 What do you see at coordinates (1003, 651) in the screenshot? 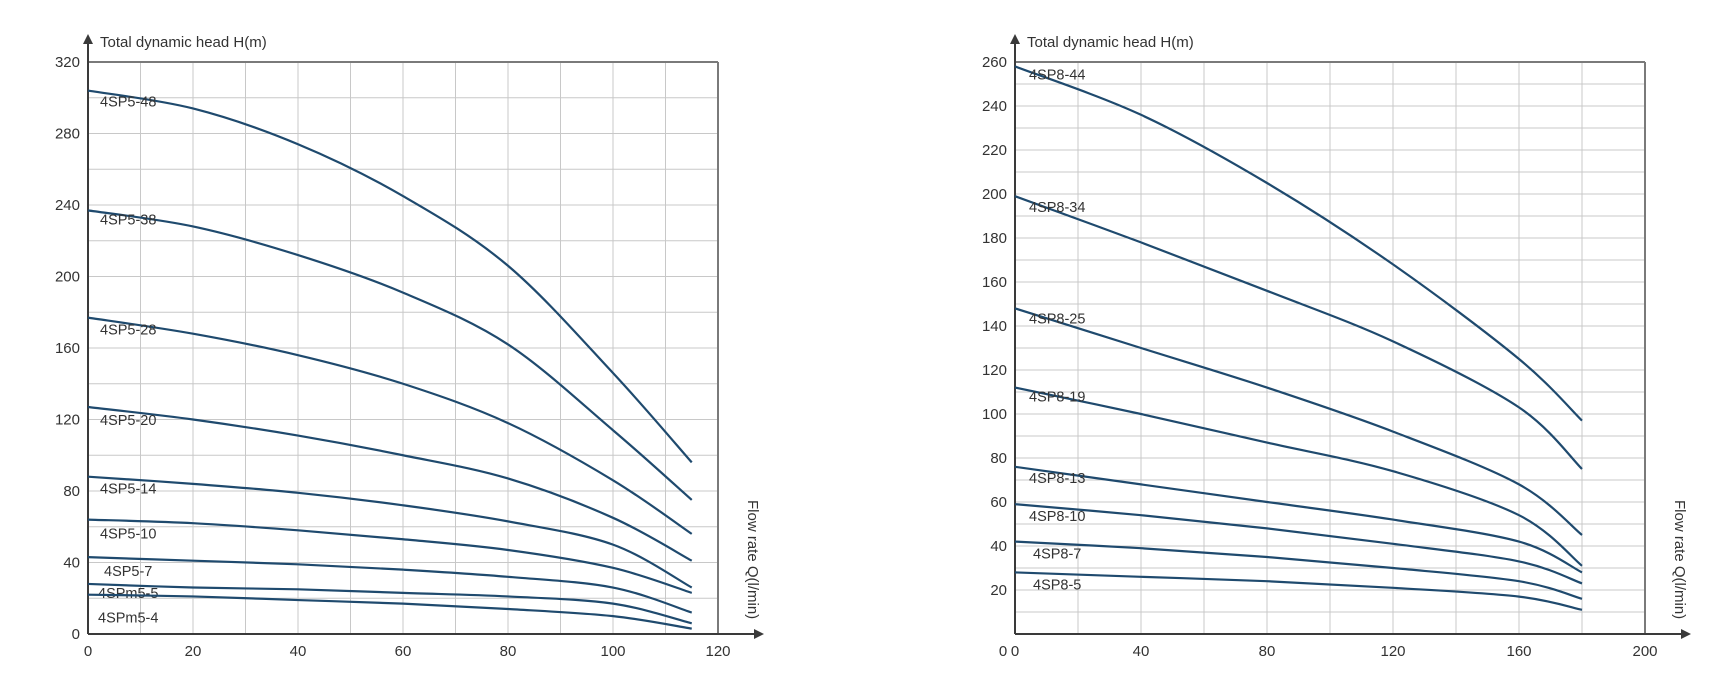
I see `origin-label: 0` at bounding box center [1003, 651].